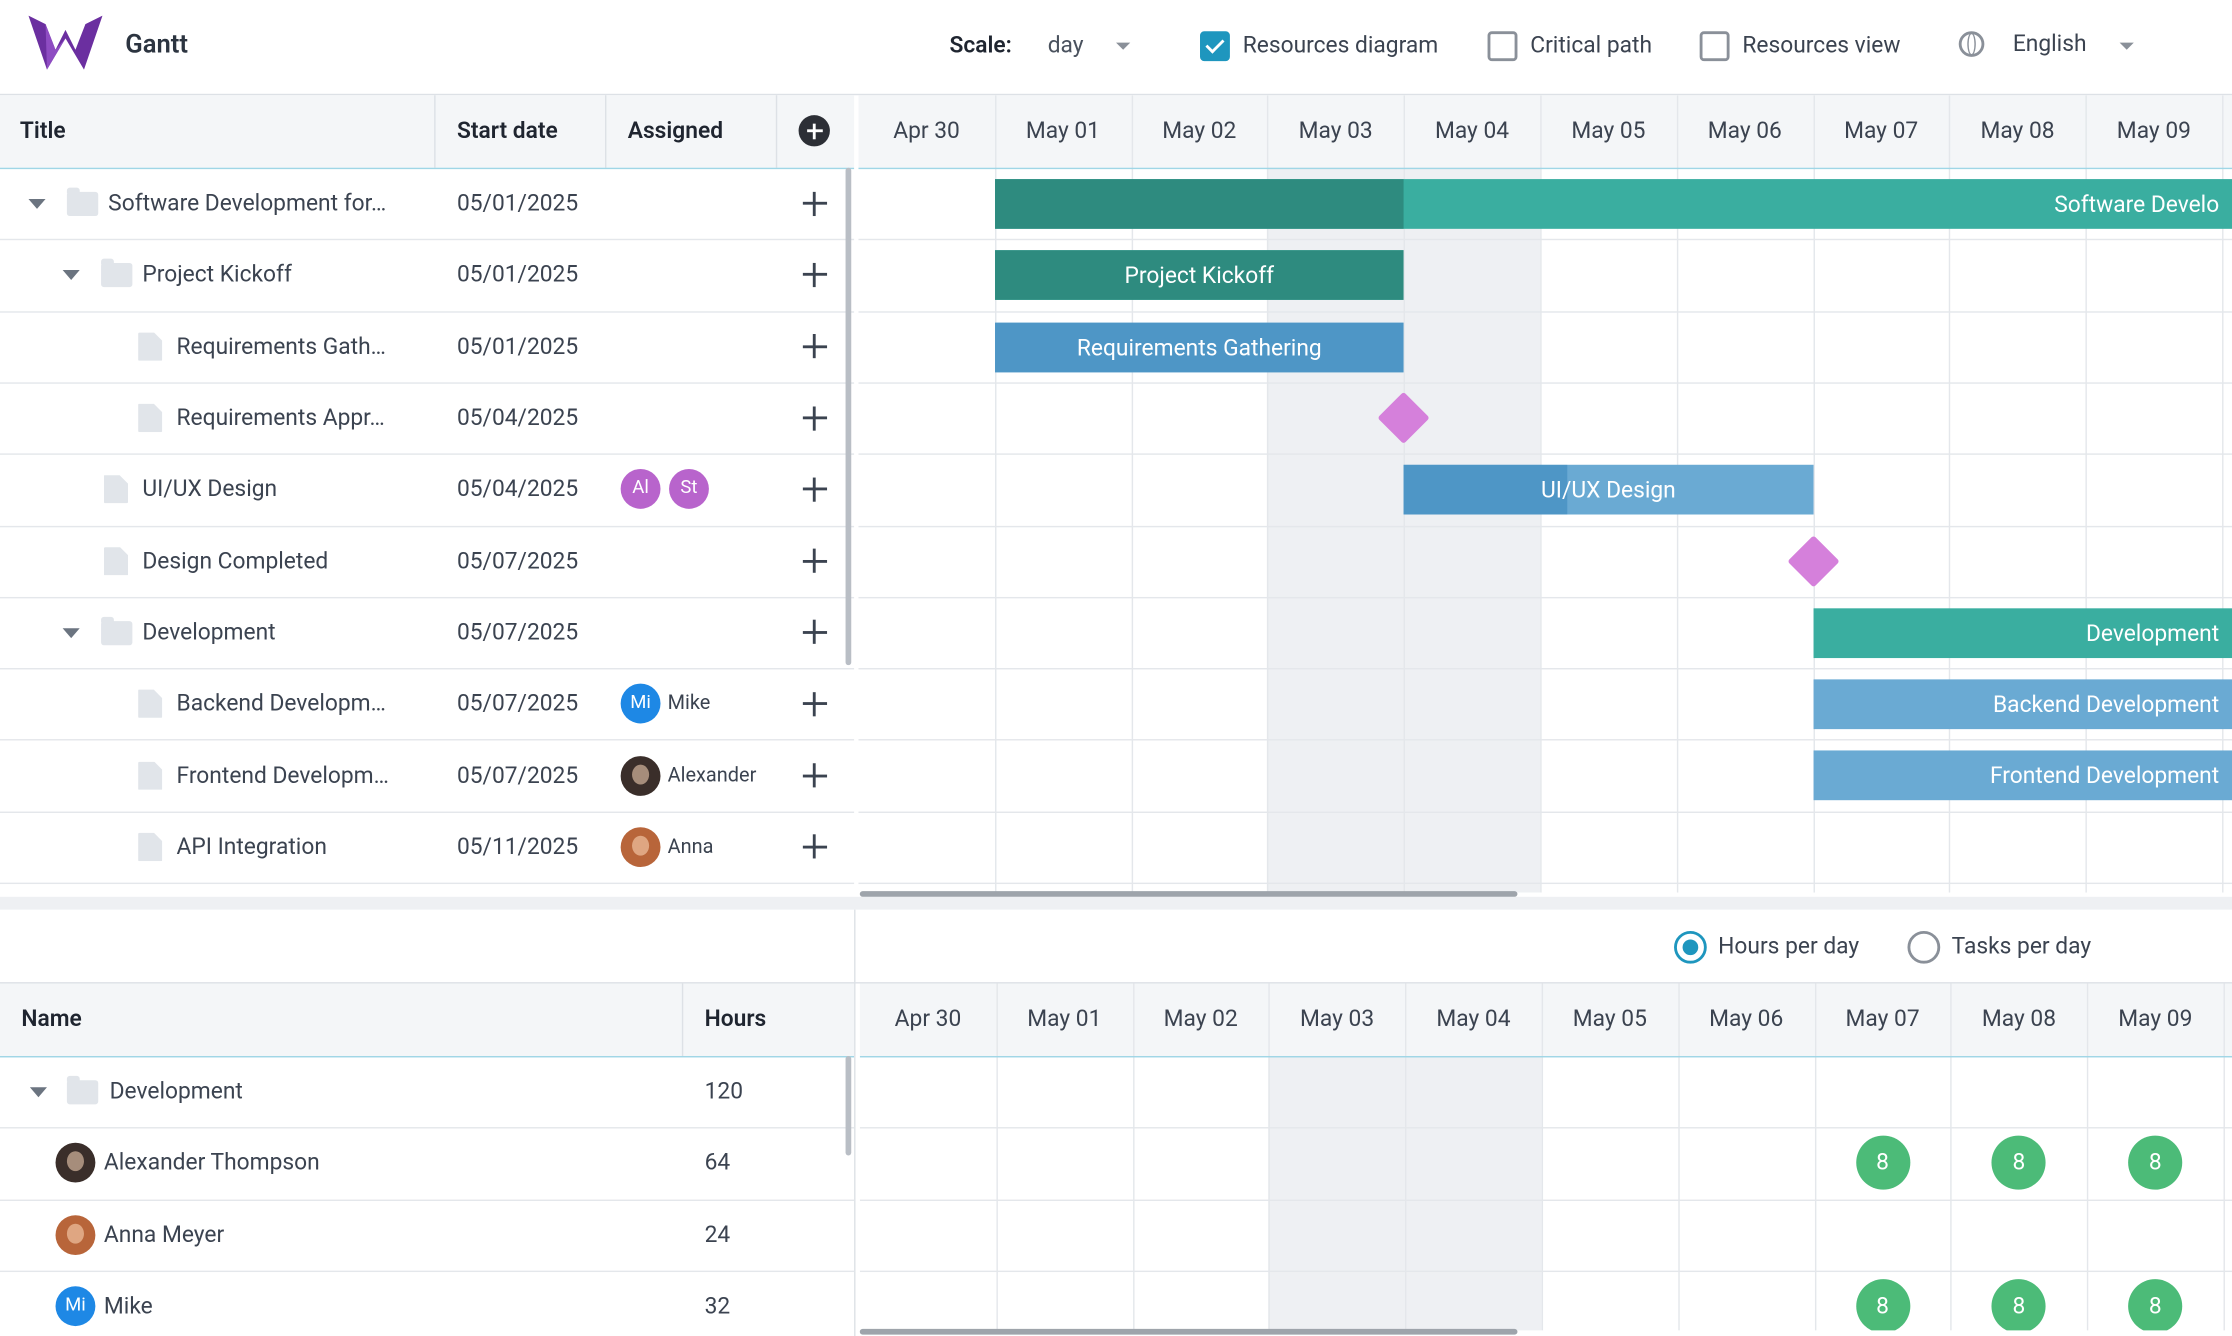 This screenshot has width=2232, height=1336. I want to click on date-label: May 09, so click(2155, 1018).